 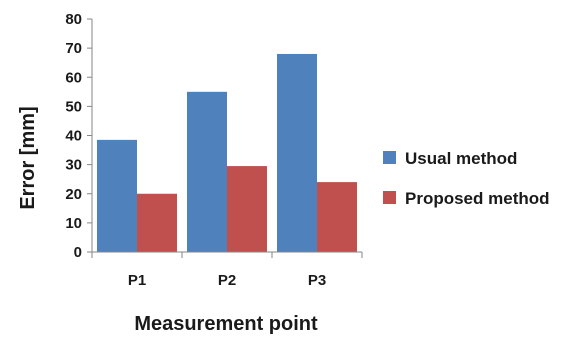 I want to click on y-tick-label: 20, so click(x=73, y=194).